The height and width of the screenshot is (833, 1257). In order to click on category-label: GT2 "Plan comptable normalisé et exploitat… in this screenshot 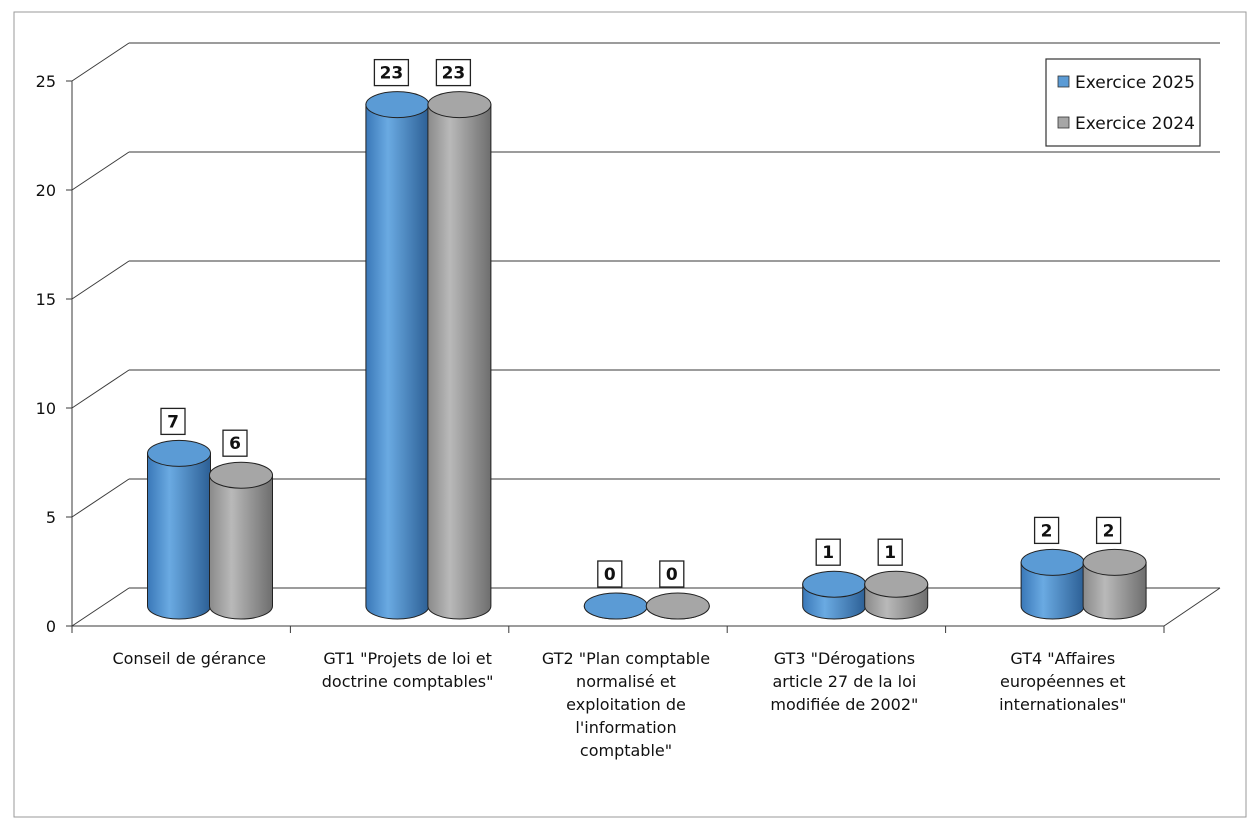, I will do `click(626, 704)`.